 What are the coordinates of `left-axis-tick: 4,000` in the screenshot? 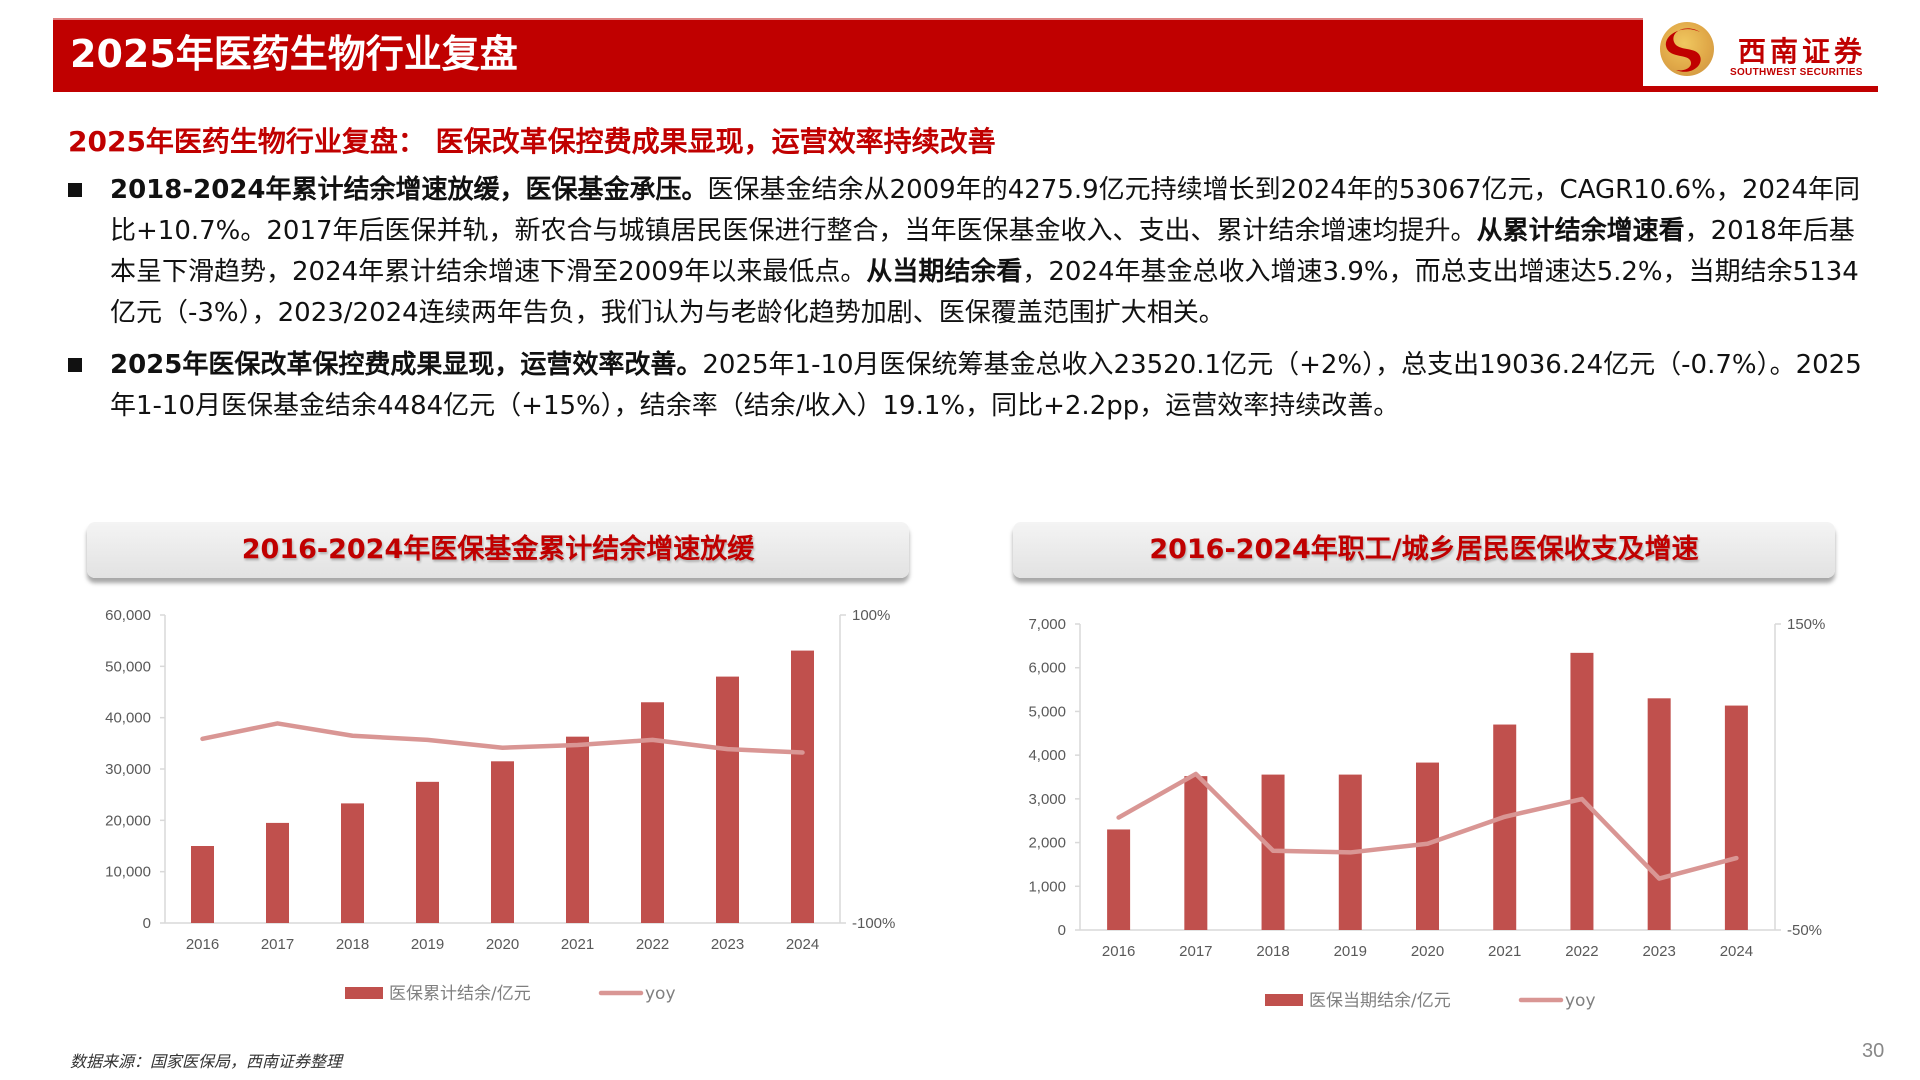 It's located at (1047, 755).